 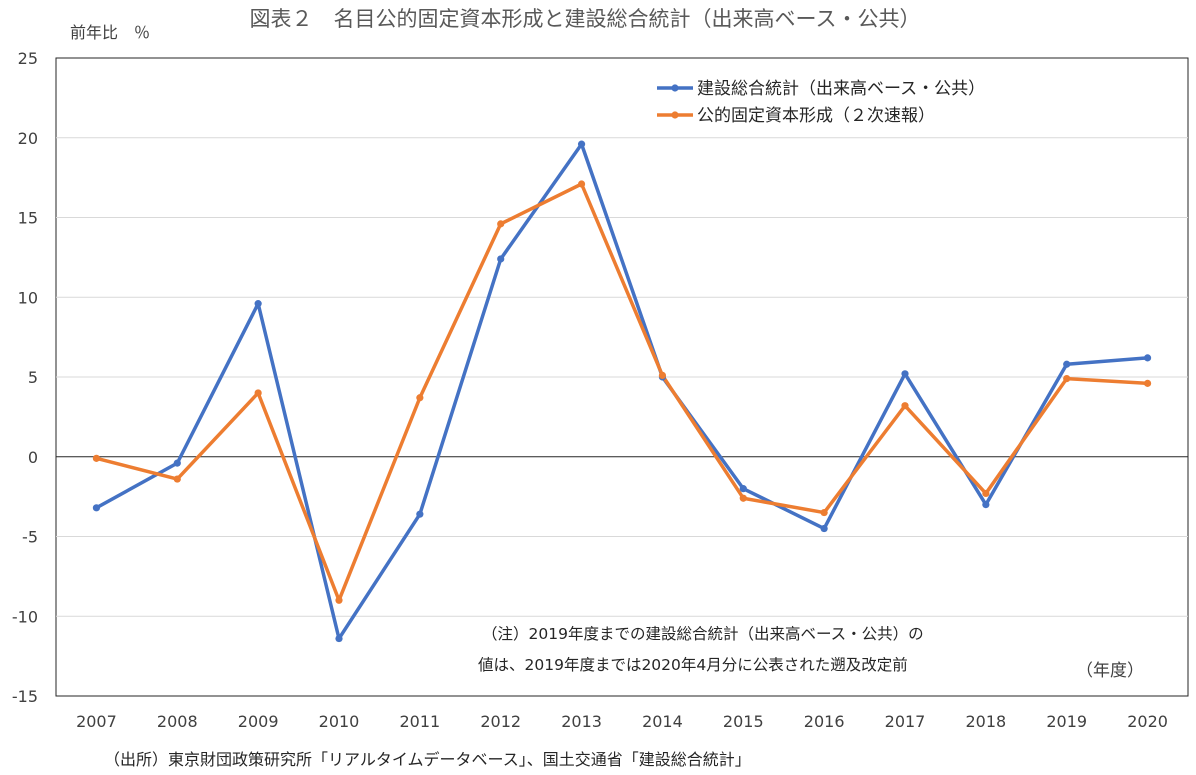 I want to click on note-line-2: 値は、2019年度までは2020年4月分に公表された遡及改定前, so click(x=693, y=665).